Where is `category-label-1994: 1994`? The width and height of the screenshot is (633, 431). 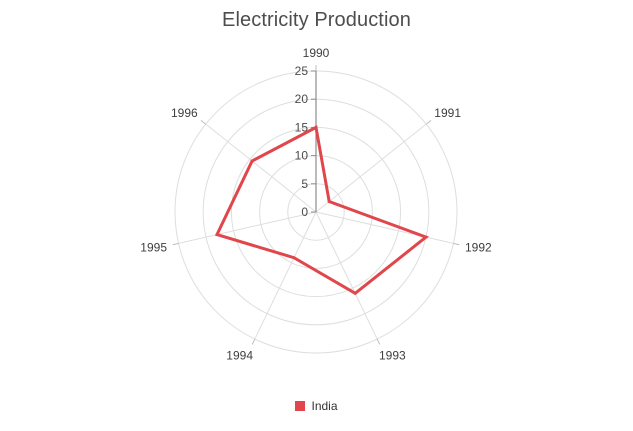
category-label-1994: 1994 is located at coordinates (239, 355).